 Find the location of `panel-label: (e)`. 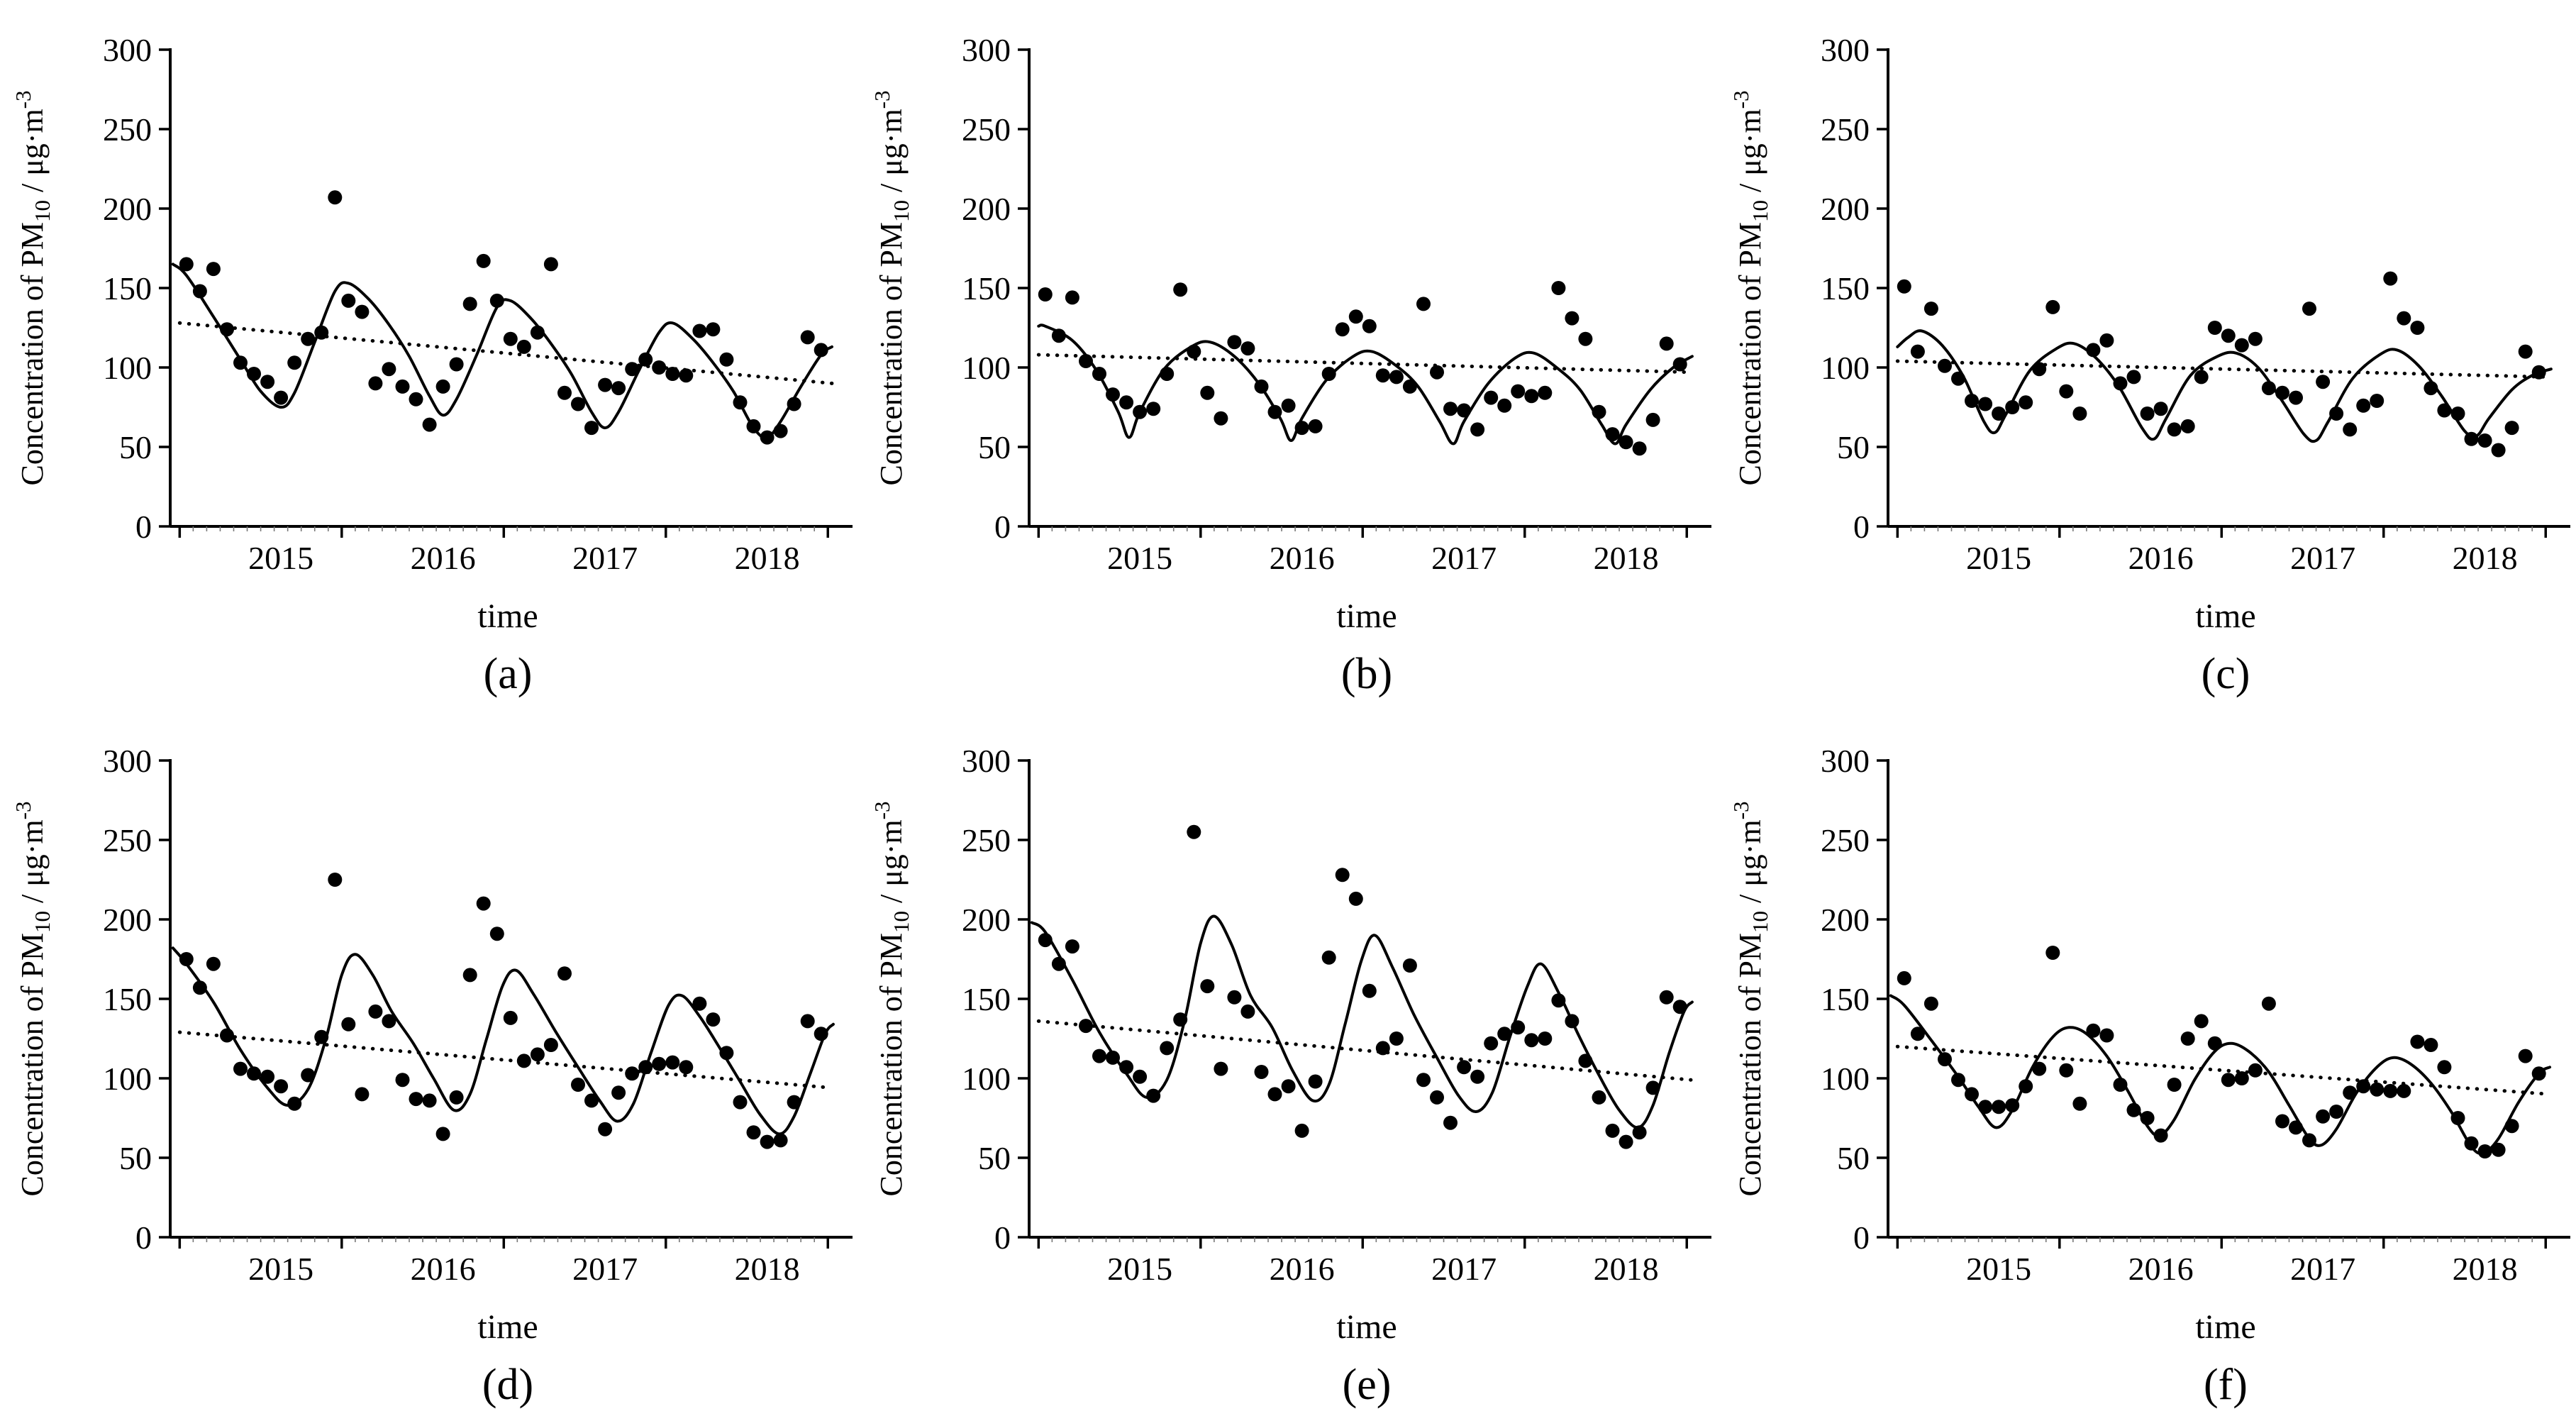

panel-label: (e) is located at coordinates (1367, 1385).